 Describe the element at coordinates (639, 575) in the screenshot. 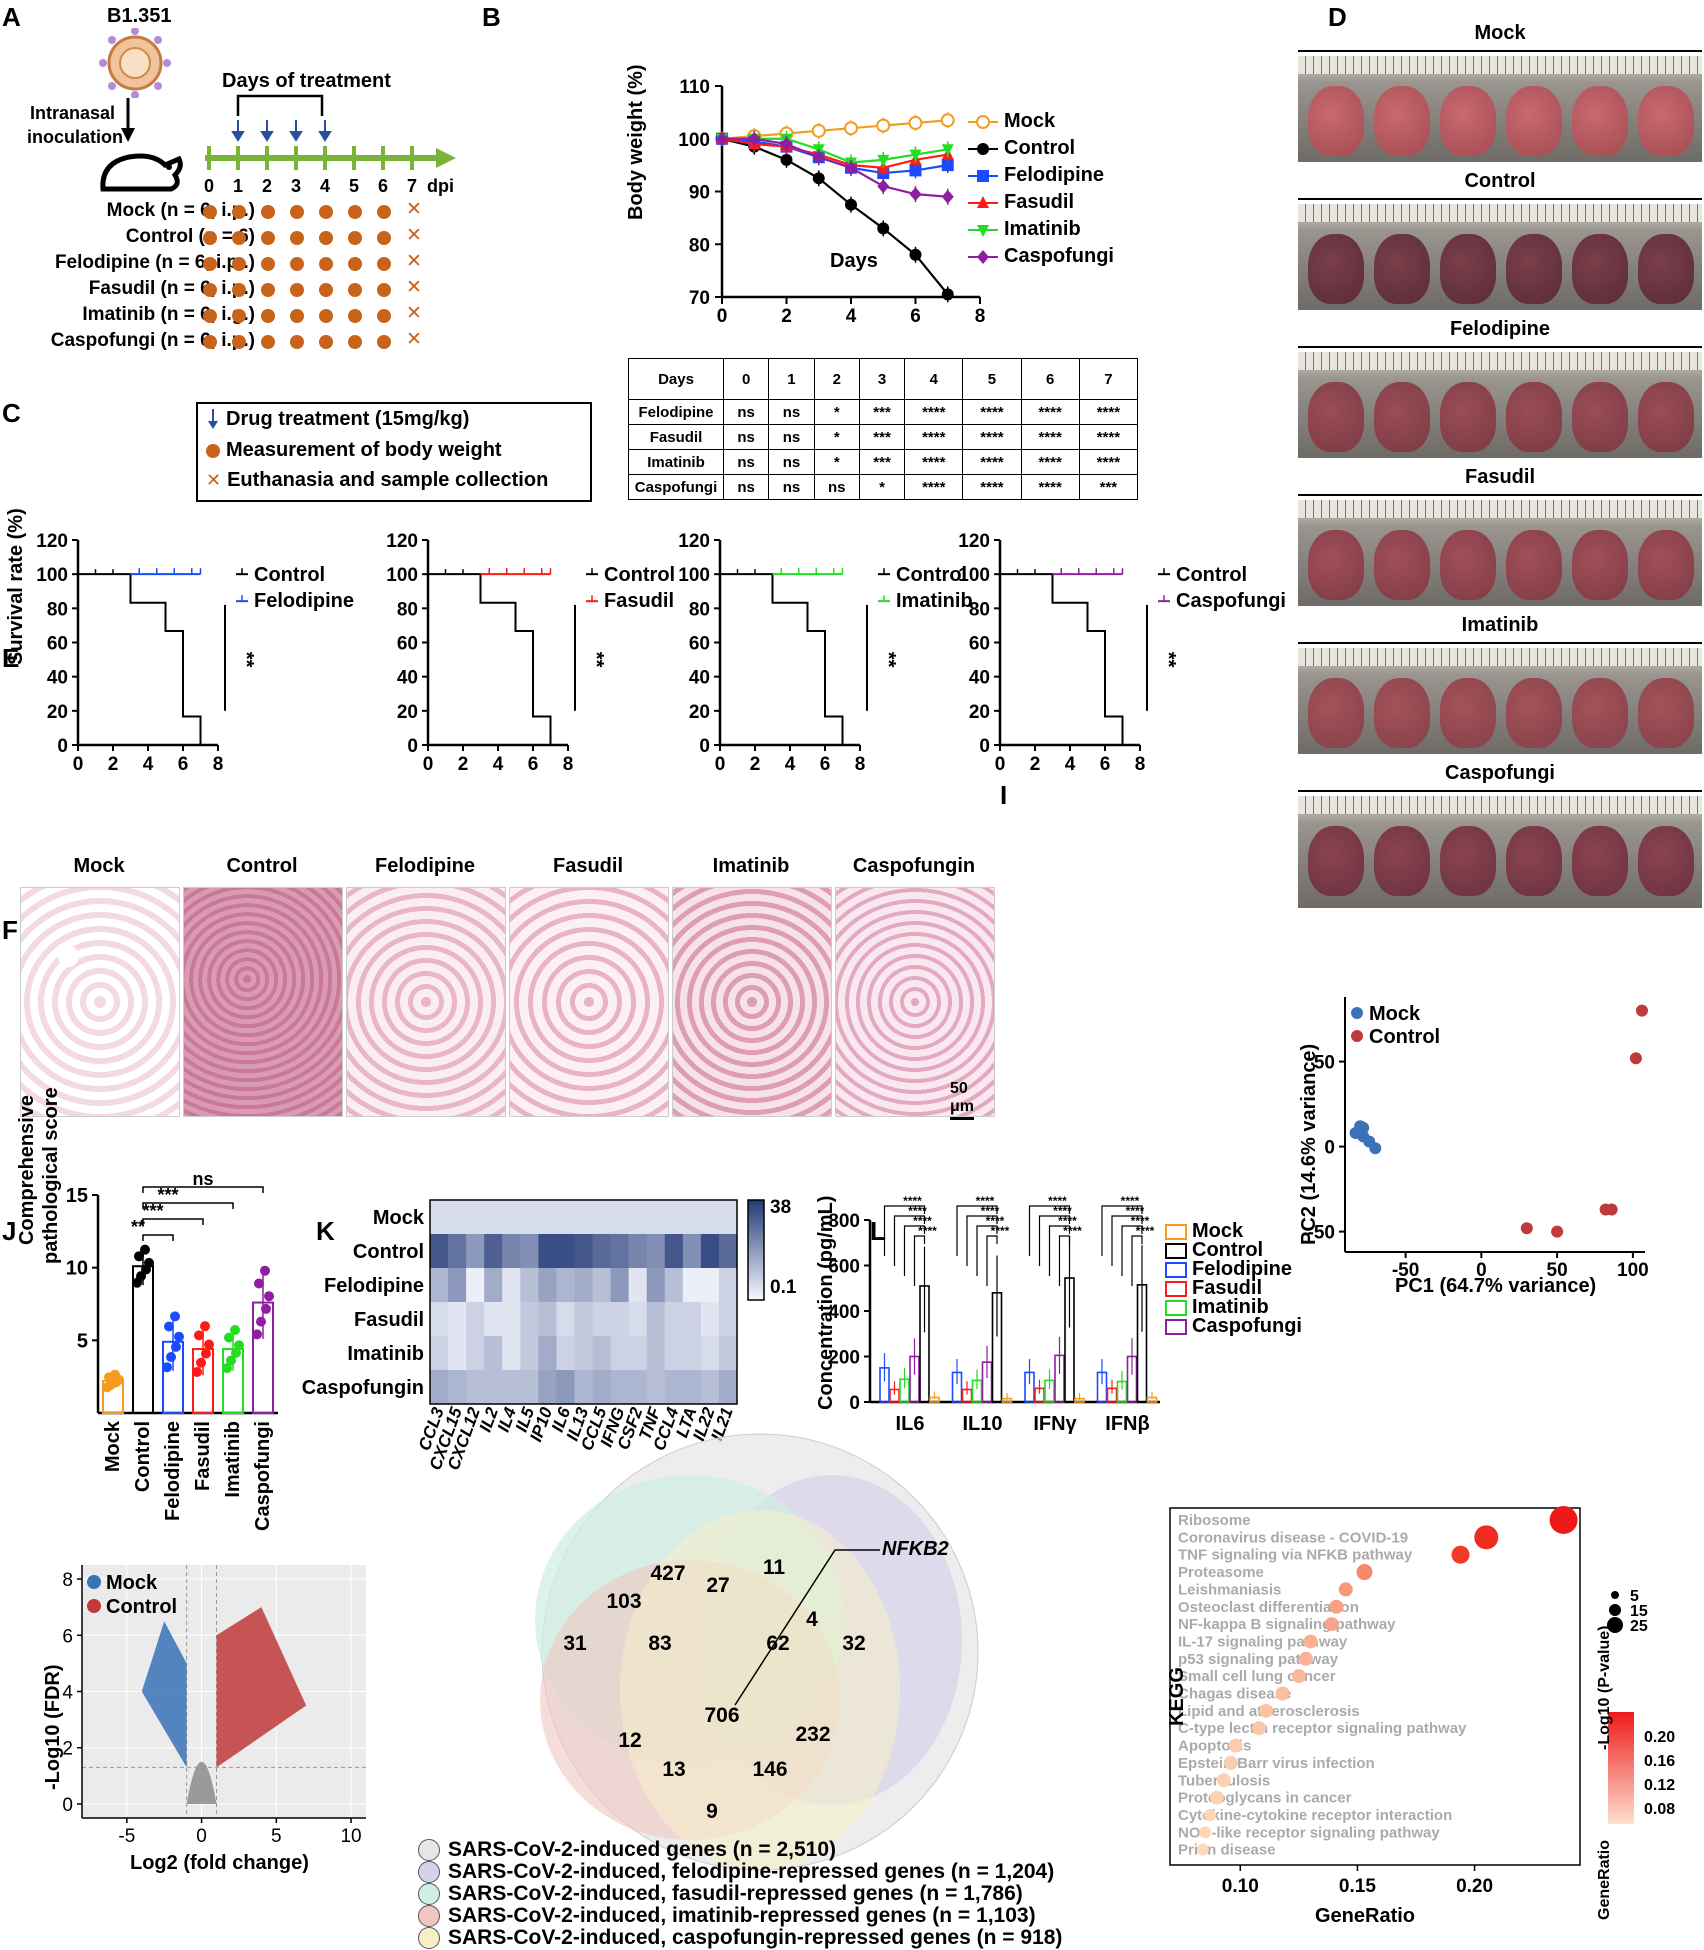

I see `legend-label: Control` at that location.